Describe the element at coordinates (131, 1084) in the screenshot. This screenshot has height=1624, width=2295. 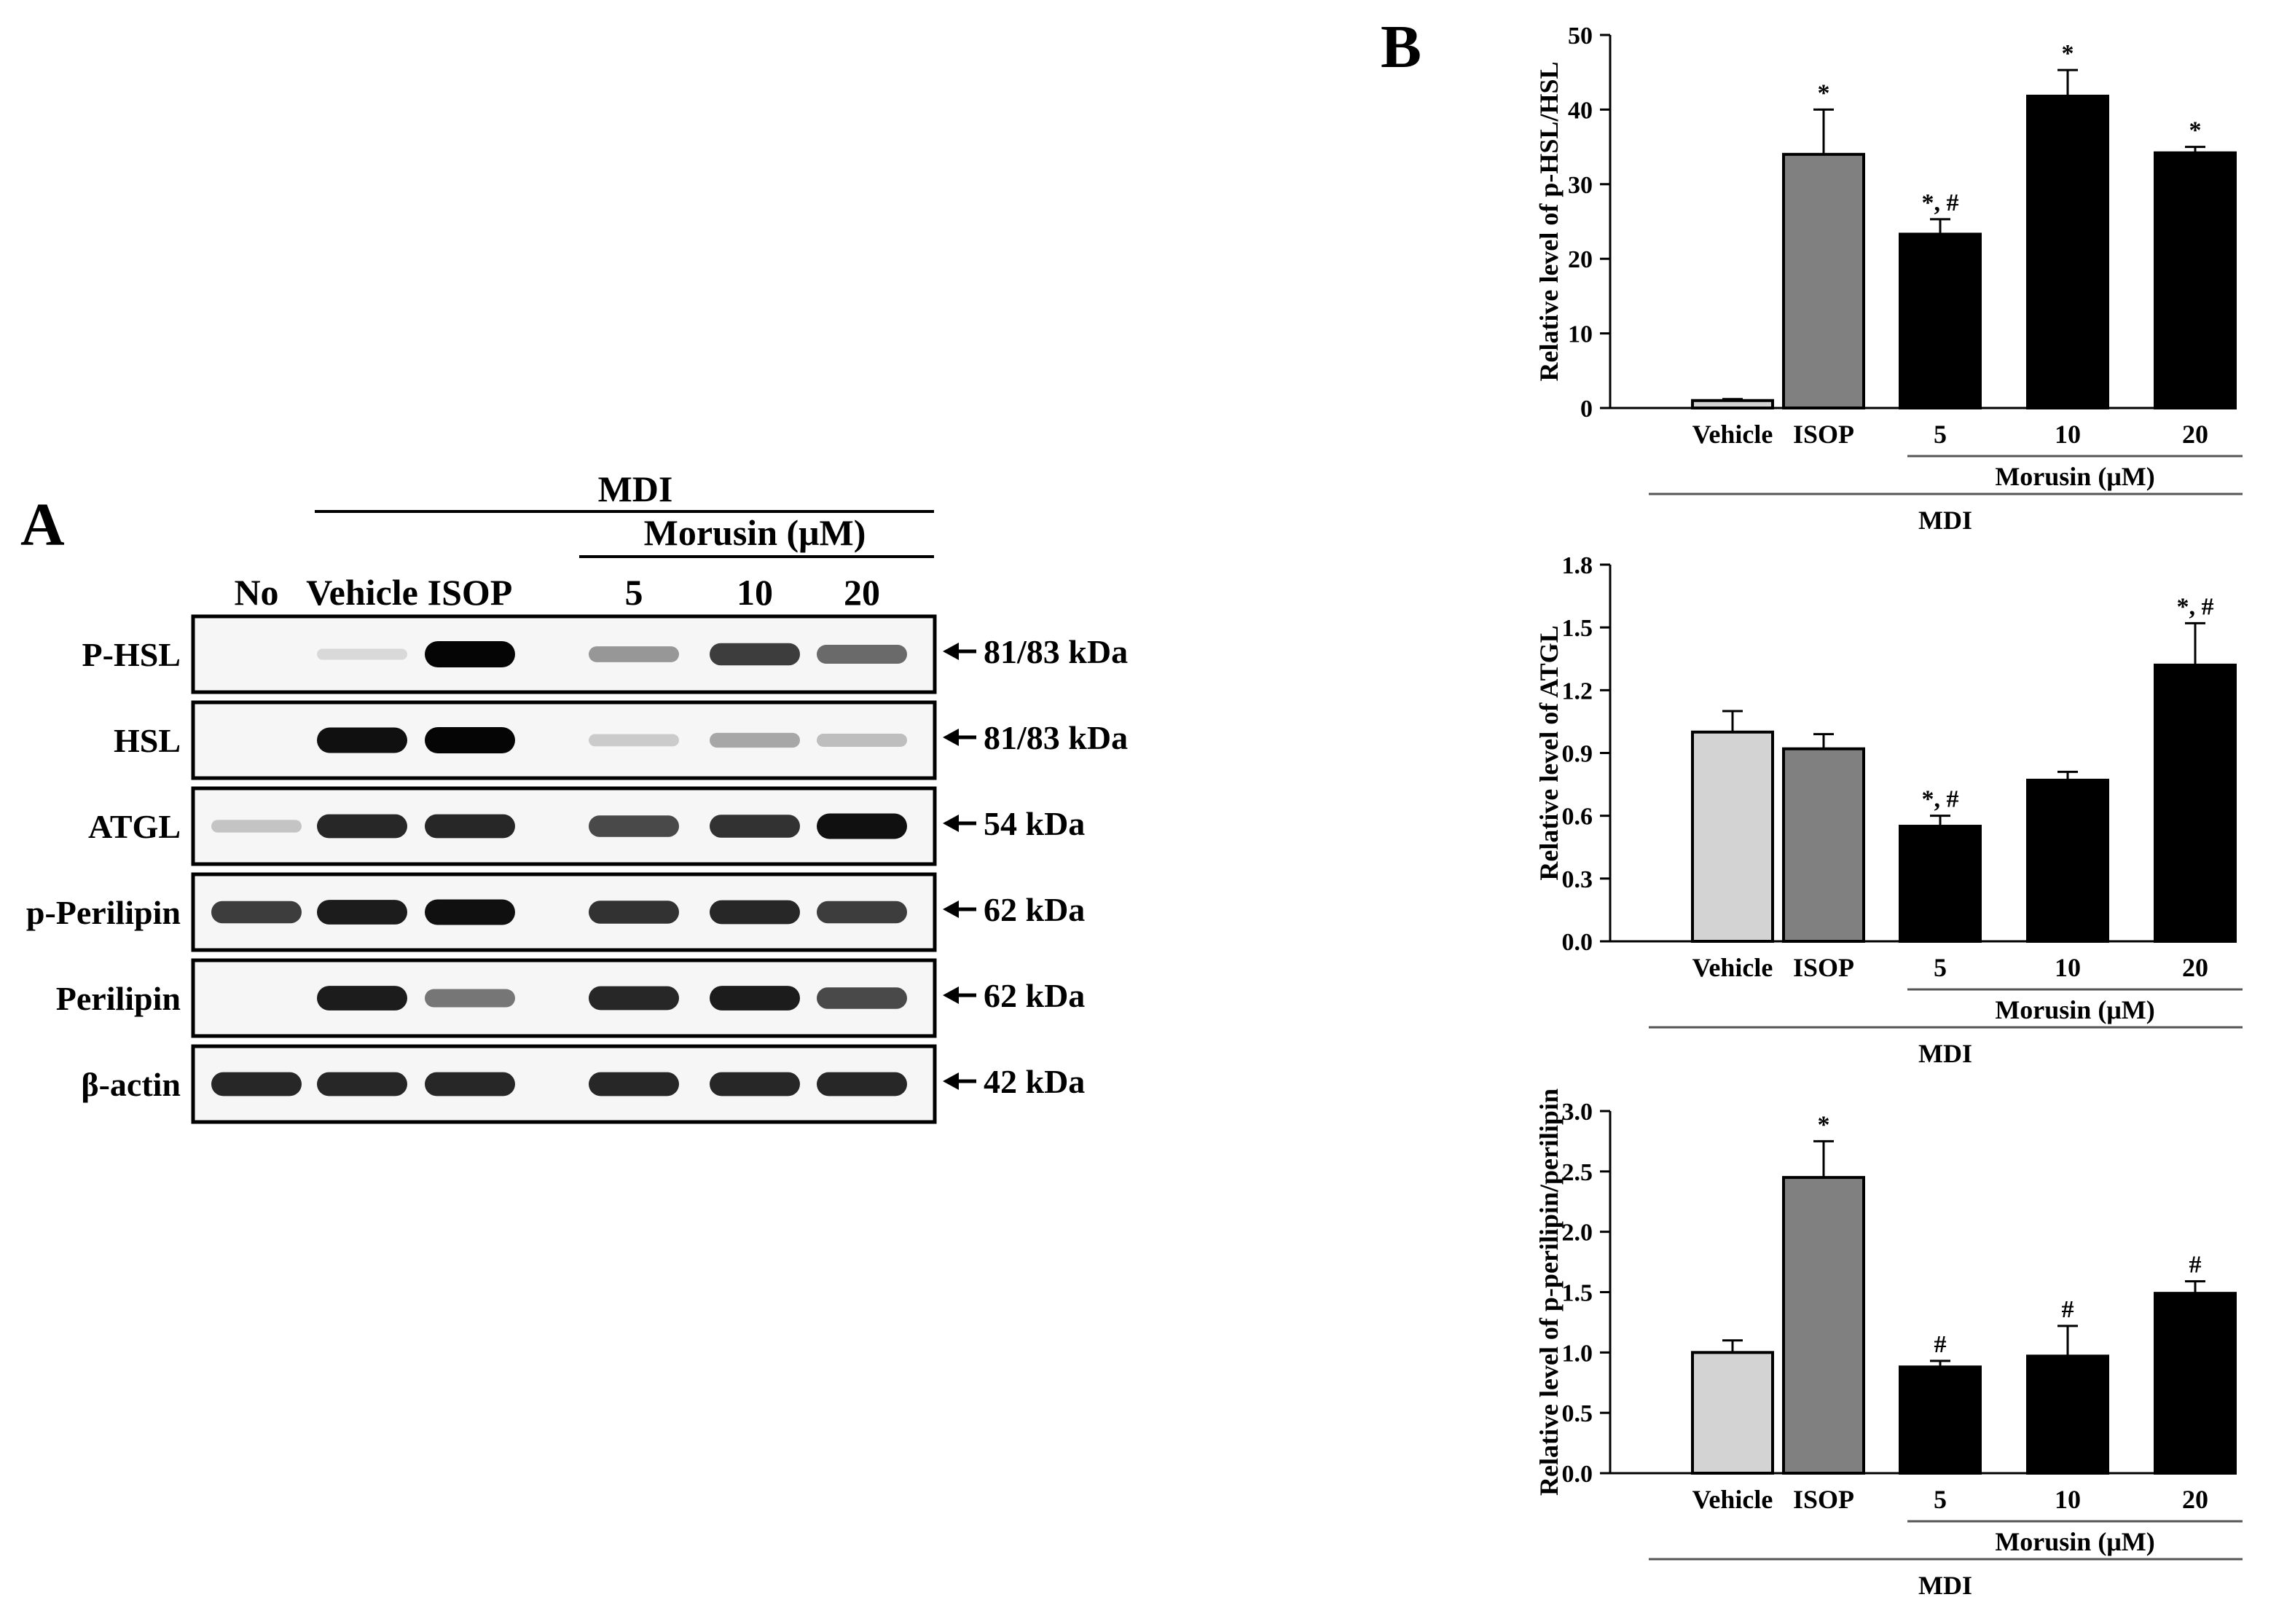
I see `blot-label: β-actin` at that location.